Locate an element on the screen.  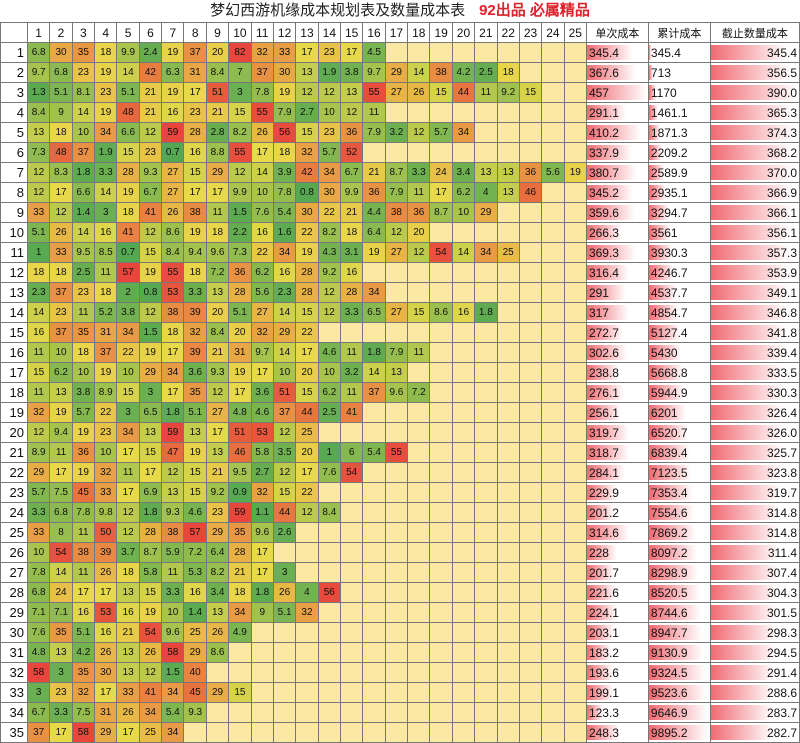
row-number: 22 is located at coordinates (14, 472).